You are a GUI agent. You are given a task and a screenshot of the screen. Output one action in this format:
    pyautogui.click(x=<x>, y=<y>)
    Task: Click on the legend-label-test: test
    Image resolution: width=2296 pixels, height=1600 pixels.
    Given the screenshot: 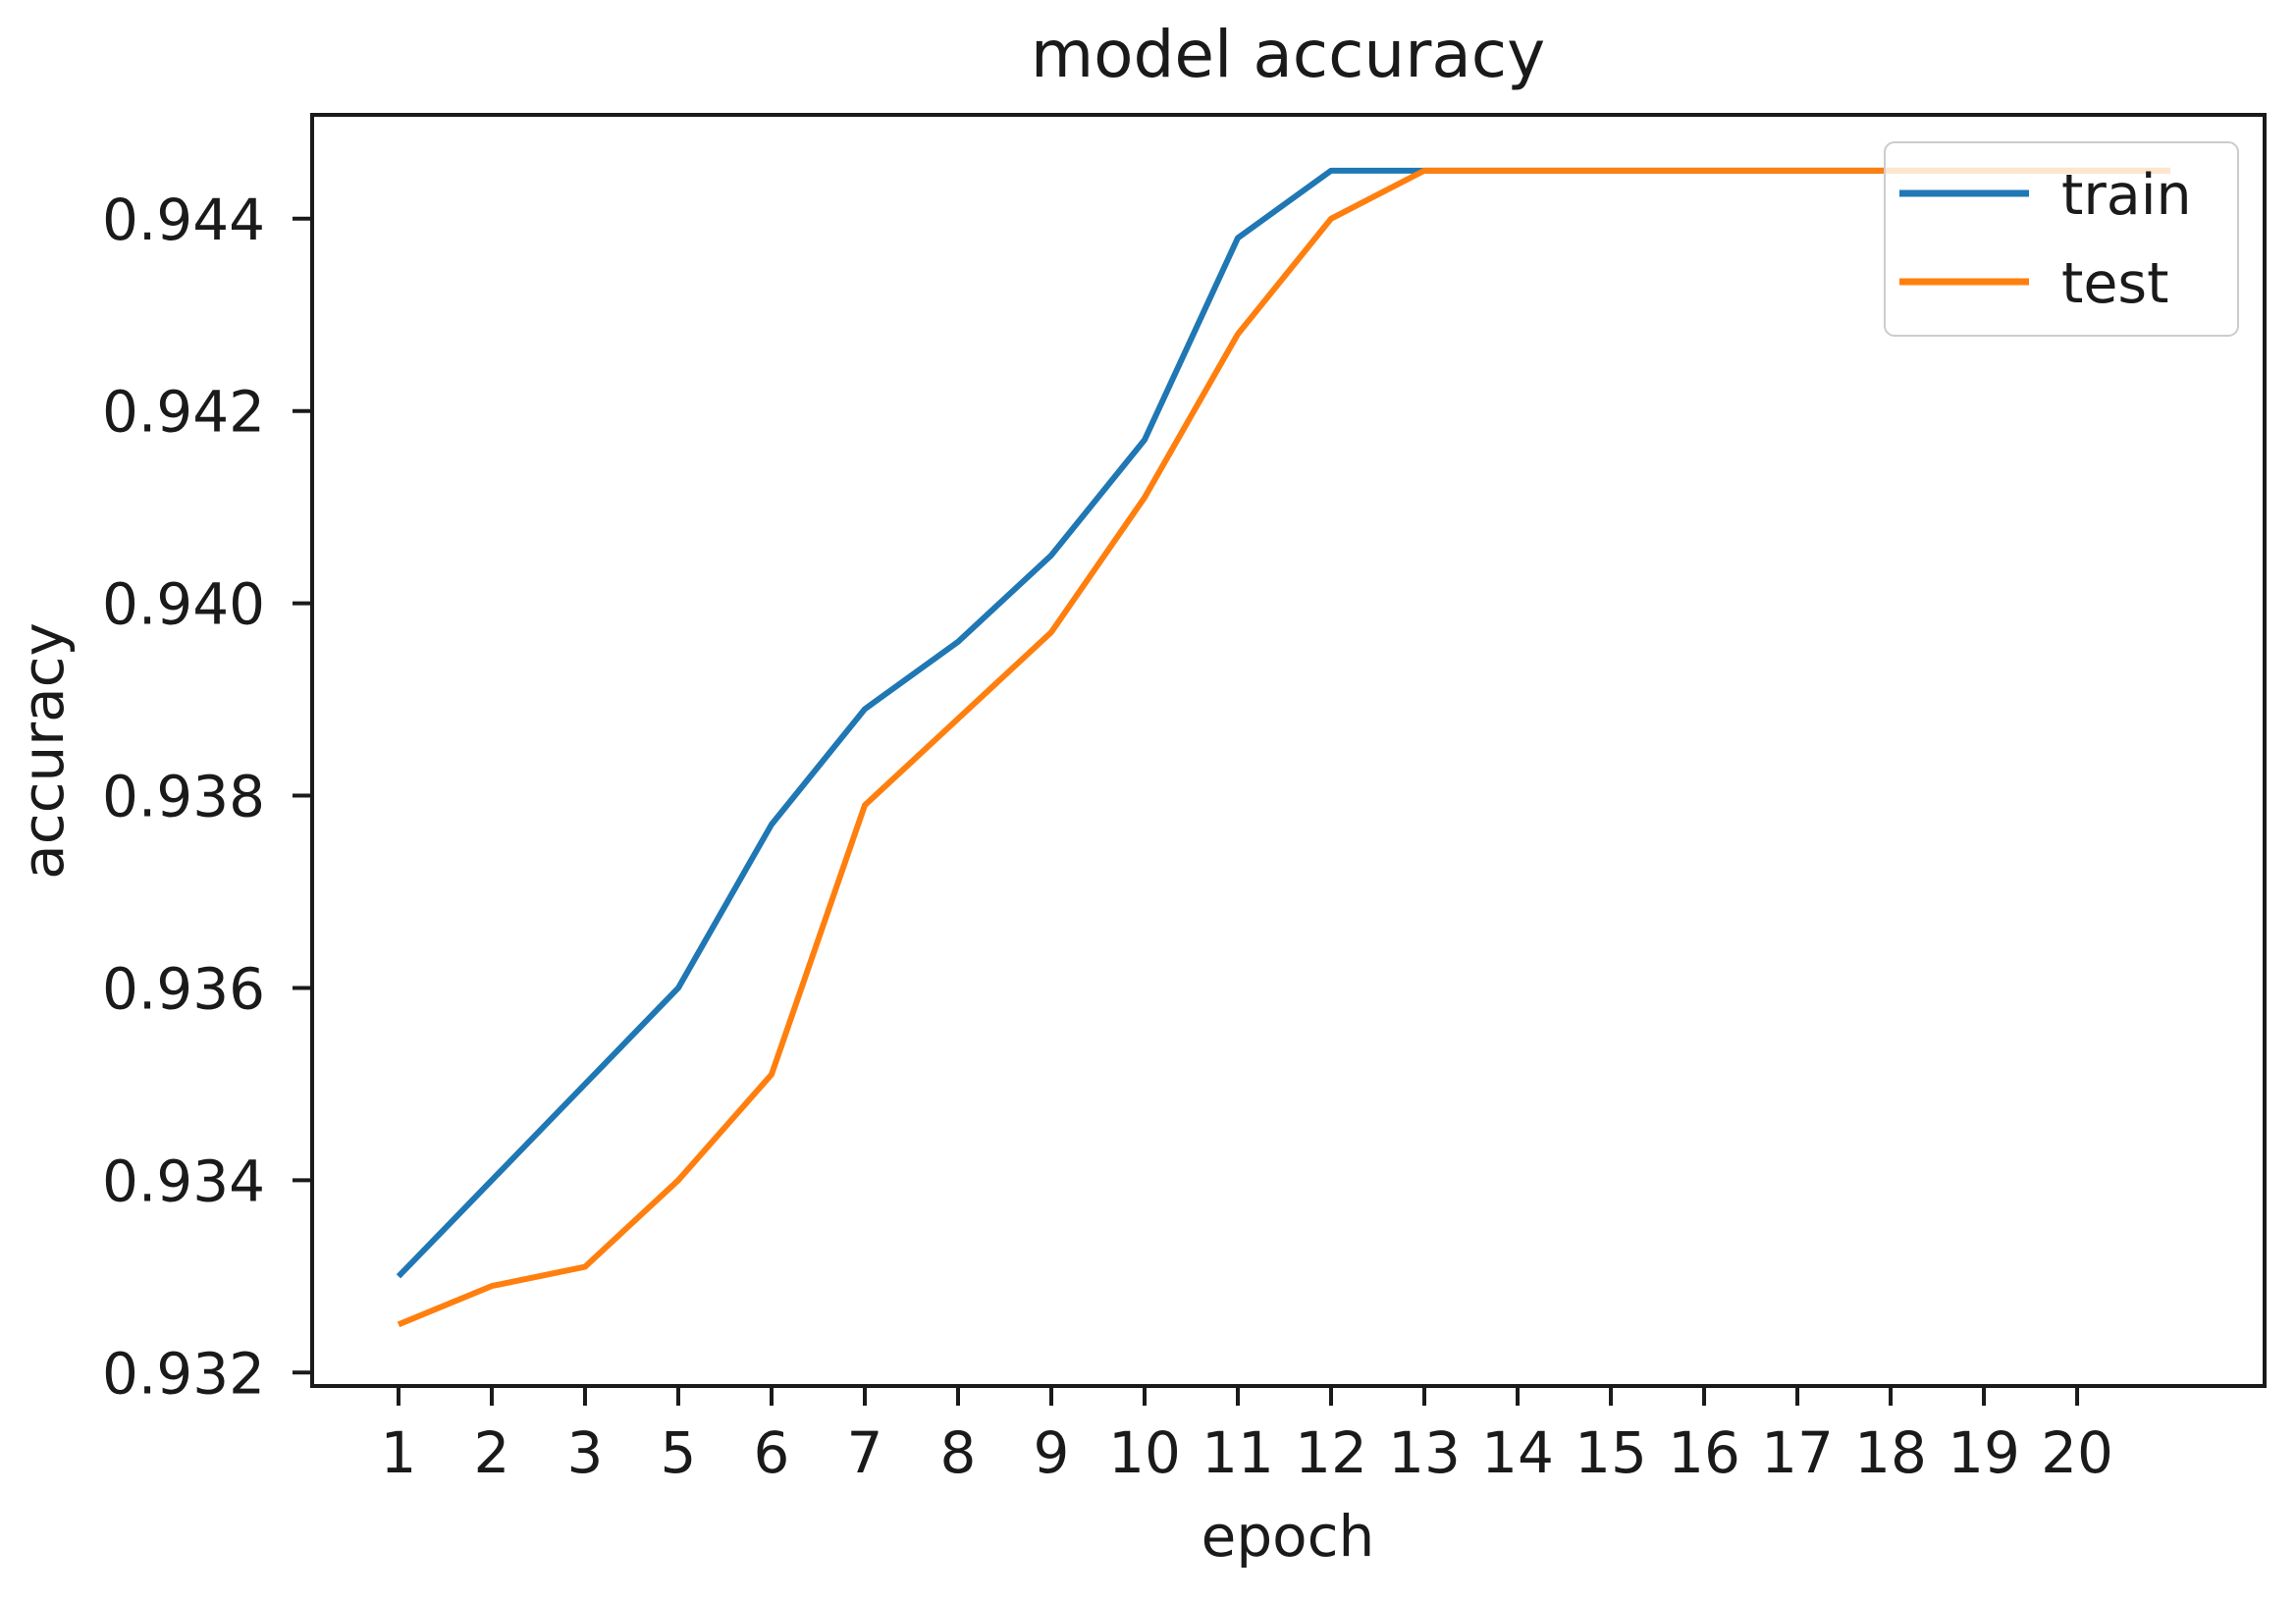 What is the action you would take?
    pyautogui.click(x=2114, y=283)
    